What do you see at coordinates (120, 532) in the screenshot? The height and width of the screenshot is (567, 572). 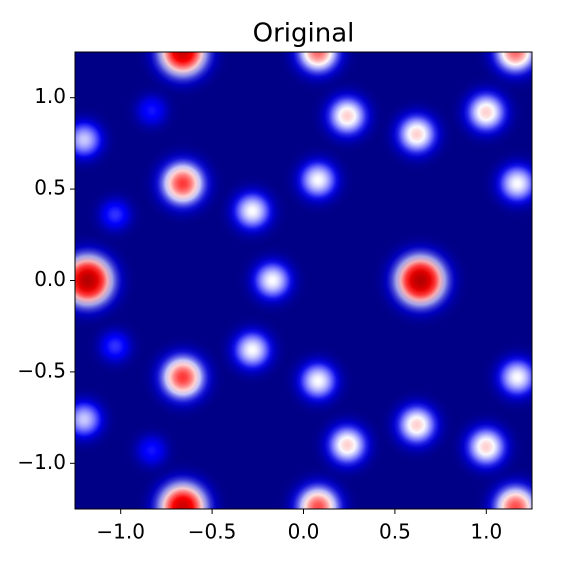 I see `x-tick-label: −1.0` at bounding box center [120, 532].